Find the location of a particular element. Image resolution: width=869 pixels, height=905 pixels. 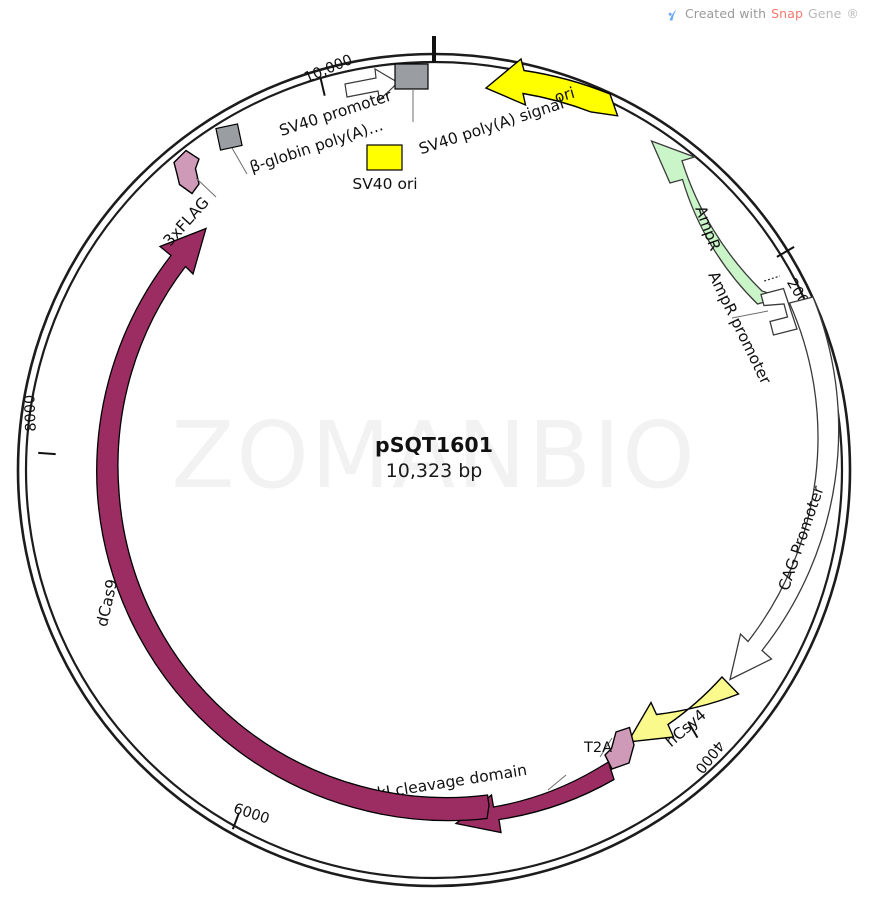

feature-3xflag-leader is located at coordinates (206, 187).